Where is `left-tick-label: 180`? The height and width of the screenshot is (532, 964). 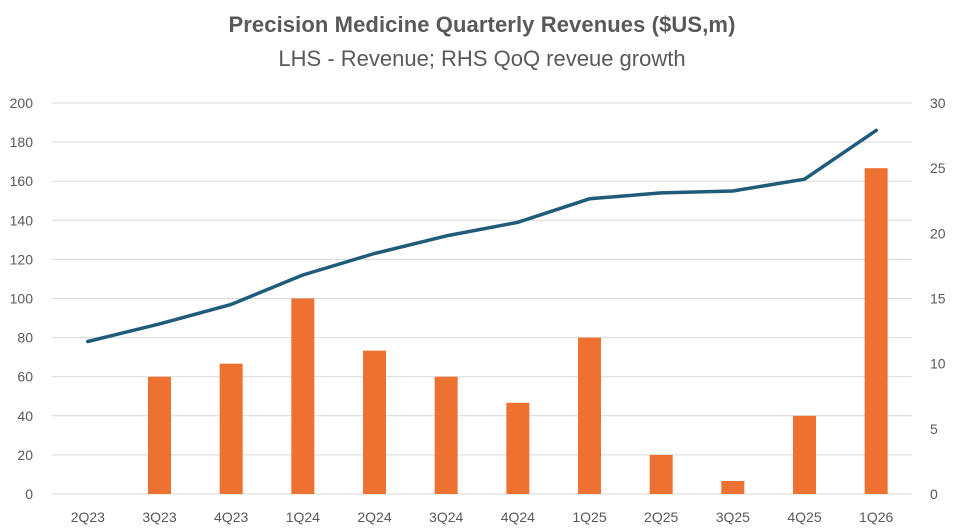
left-tick-label: 180 is located at coordinates (22, 142).